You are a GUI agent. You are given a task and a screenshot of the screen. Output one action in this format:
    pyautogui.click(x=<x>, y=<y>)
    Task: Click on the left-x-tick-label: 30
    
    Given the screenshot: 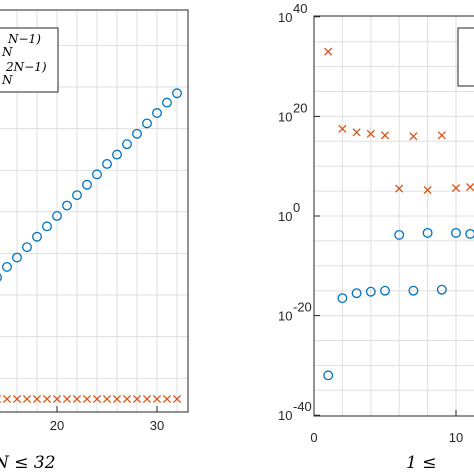 What is the action you would take?
    pyautogui.click(x=157, y=425)
    